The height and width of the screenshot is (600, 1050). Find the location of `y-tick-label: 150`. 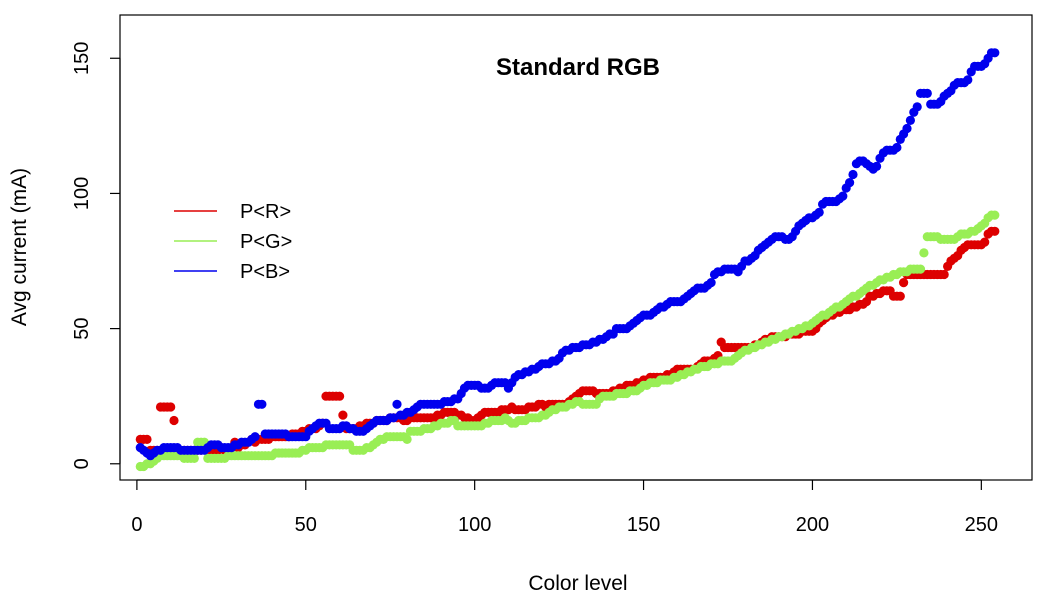

y-tick-label: 150 is located at coordinates (82, 58).